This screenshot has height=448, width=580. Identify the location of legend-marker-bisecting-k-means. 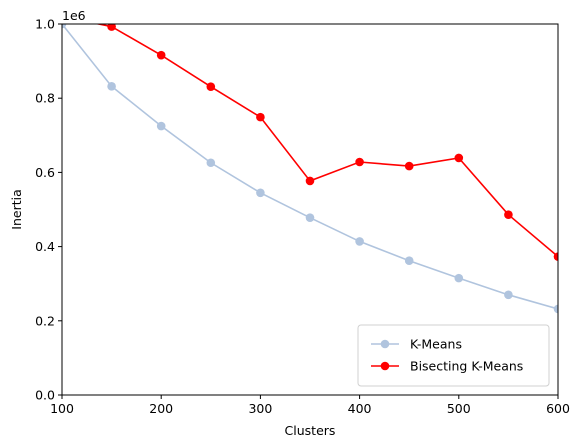
(385, 366).